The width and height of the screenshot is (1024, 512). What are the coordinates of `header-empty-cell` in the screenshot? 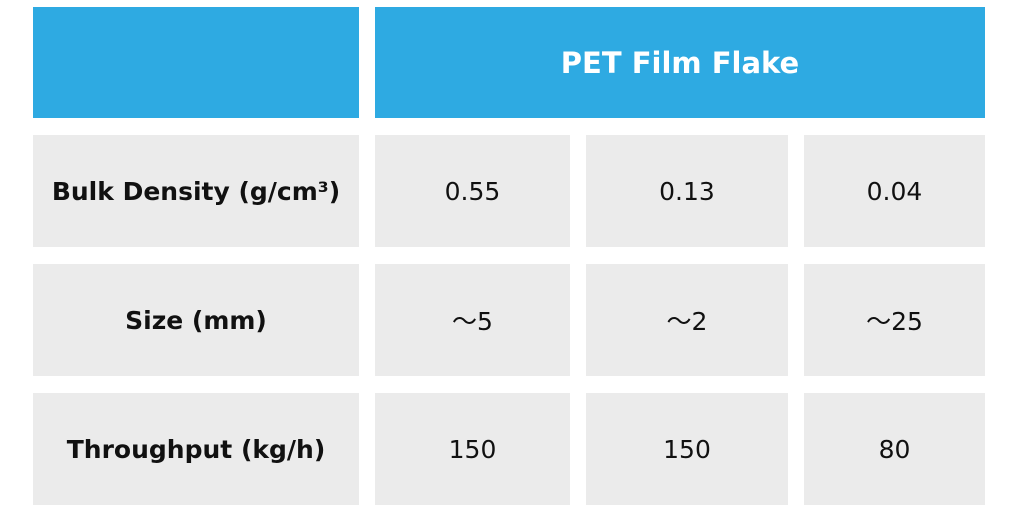 It's located at (196, 62).